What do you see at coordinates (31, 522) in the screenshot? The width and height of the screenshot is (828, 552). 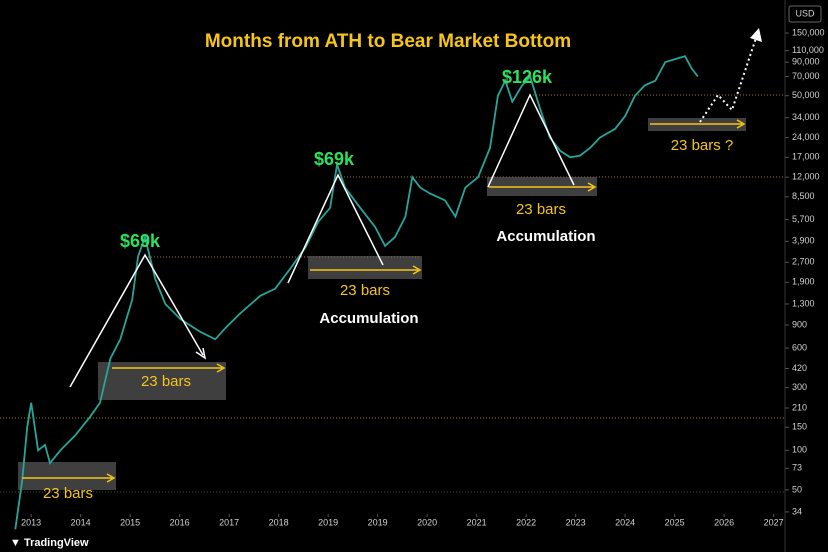 I see `x-tick-label: 2013` at bounding box center [31, 522].